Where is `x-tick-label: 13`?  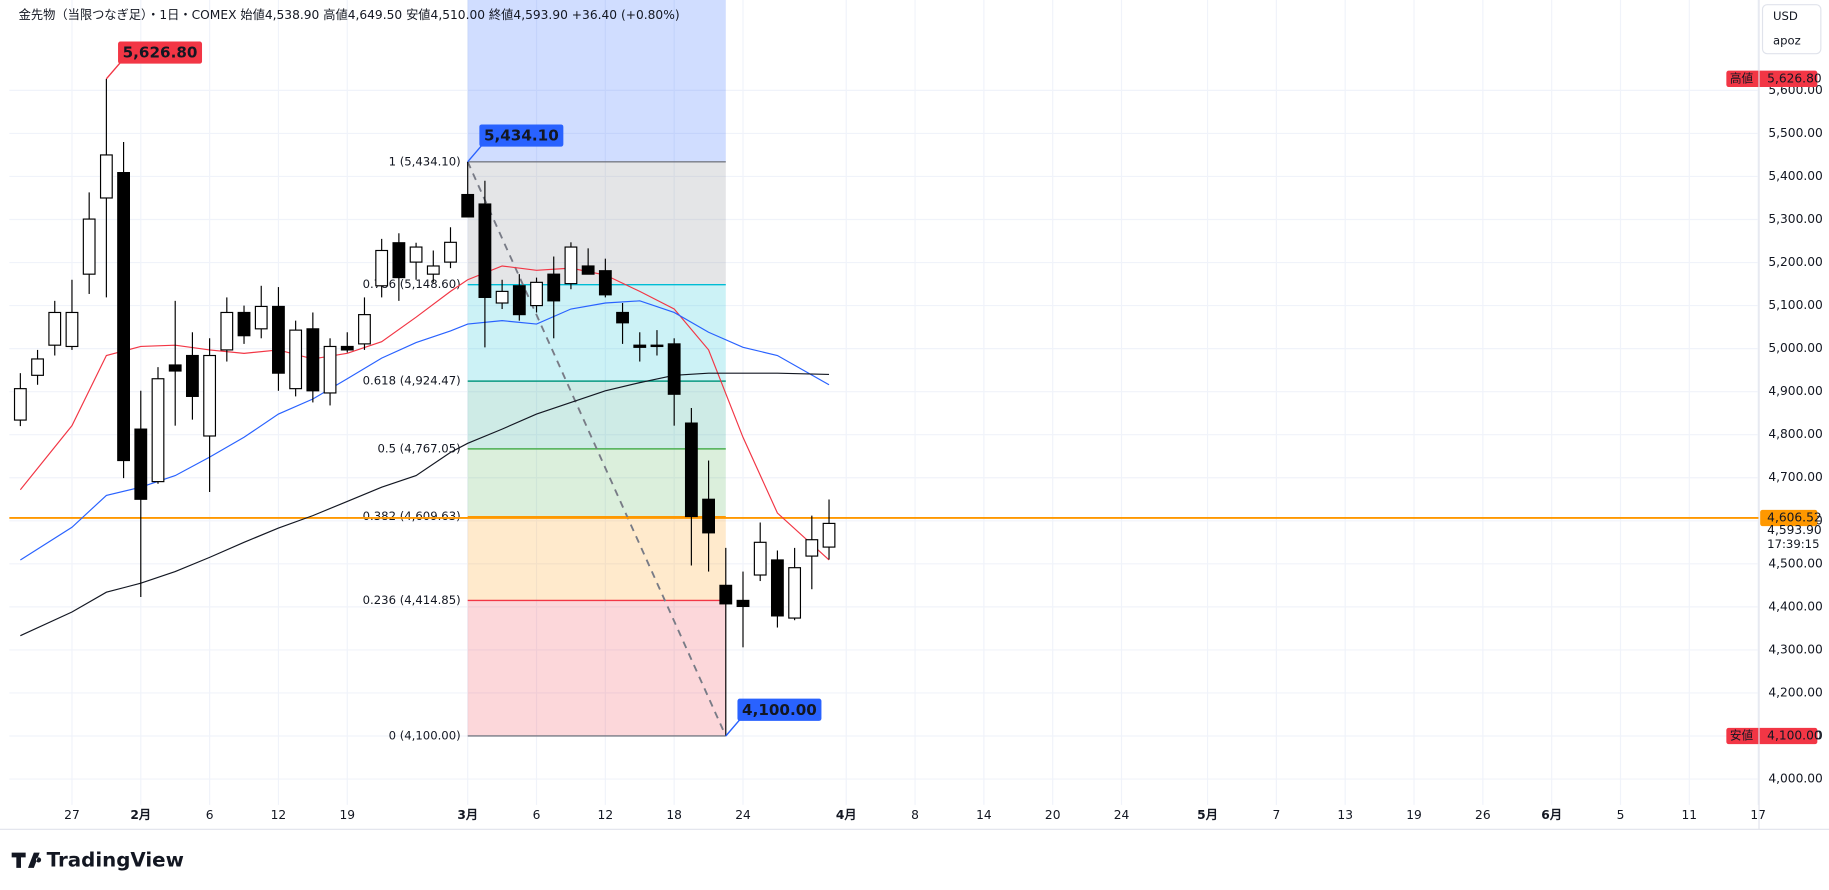 x-tick-label: 13 is located at coordinates (1345, 815).